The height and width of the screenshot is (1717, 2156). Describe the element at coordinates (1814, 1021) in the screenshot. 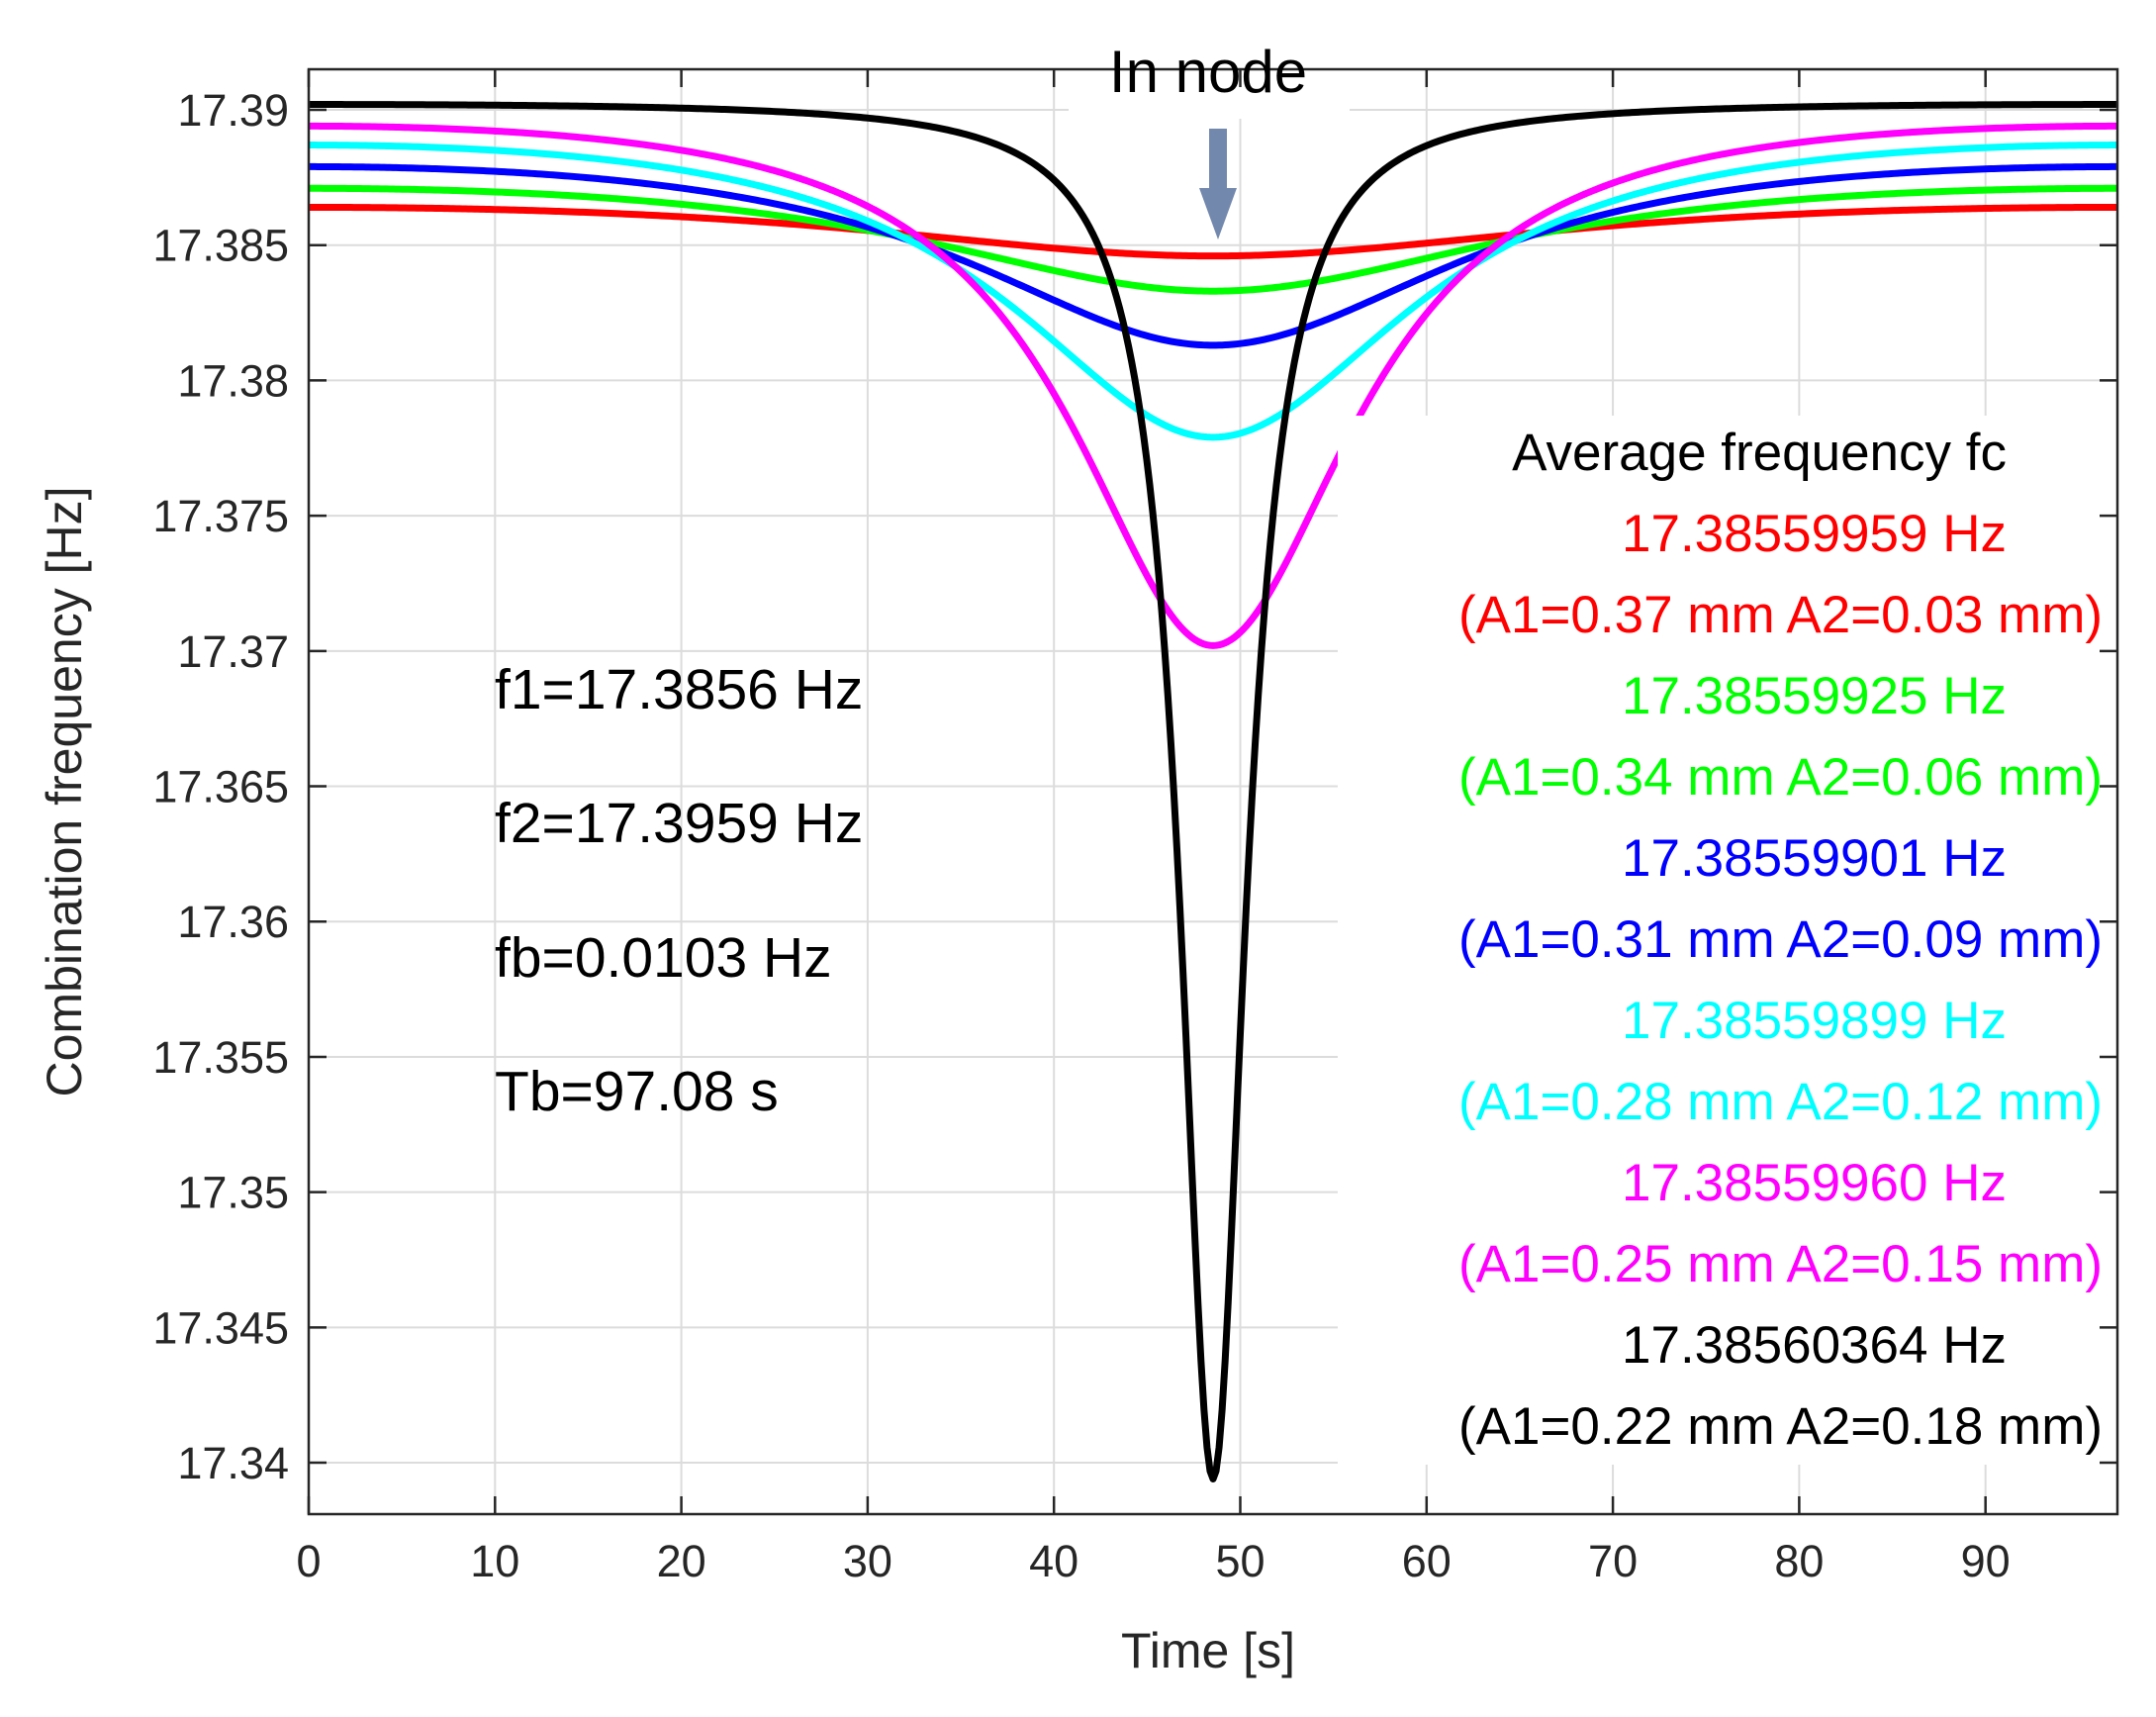

I see `legend-value-4: 17.38559899 Hz` at that location.